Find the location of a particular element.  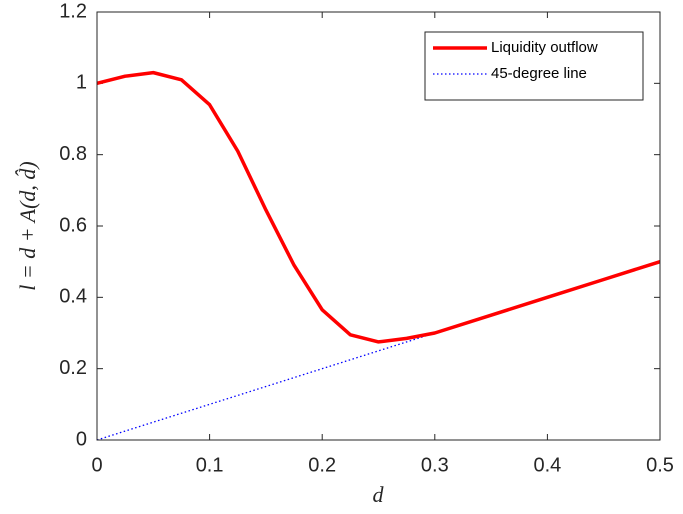

x-tick-label: 0.3 is located at coordinates (435, 465).